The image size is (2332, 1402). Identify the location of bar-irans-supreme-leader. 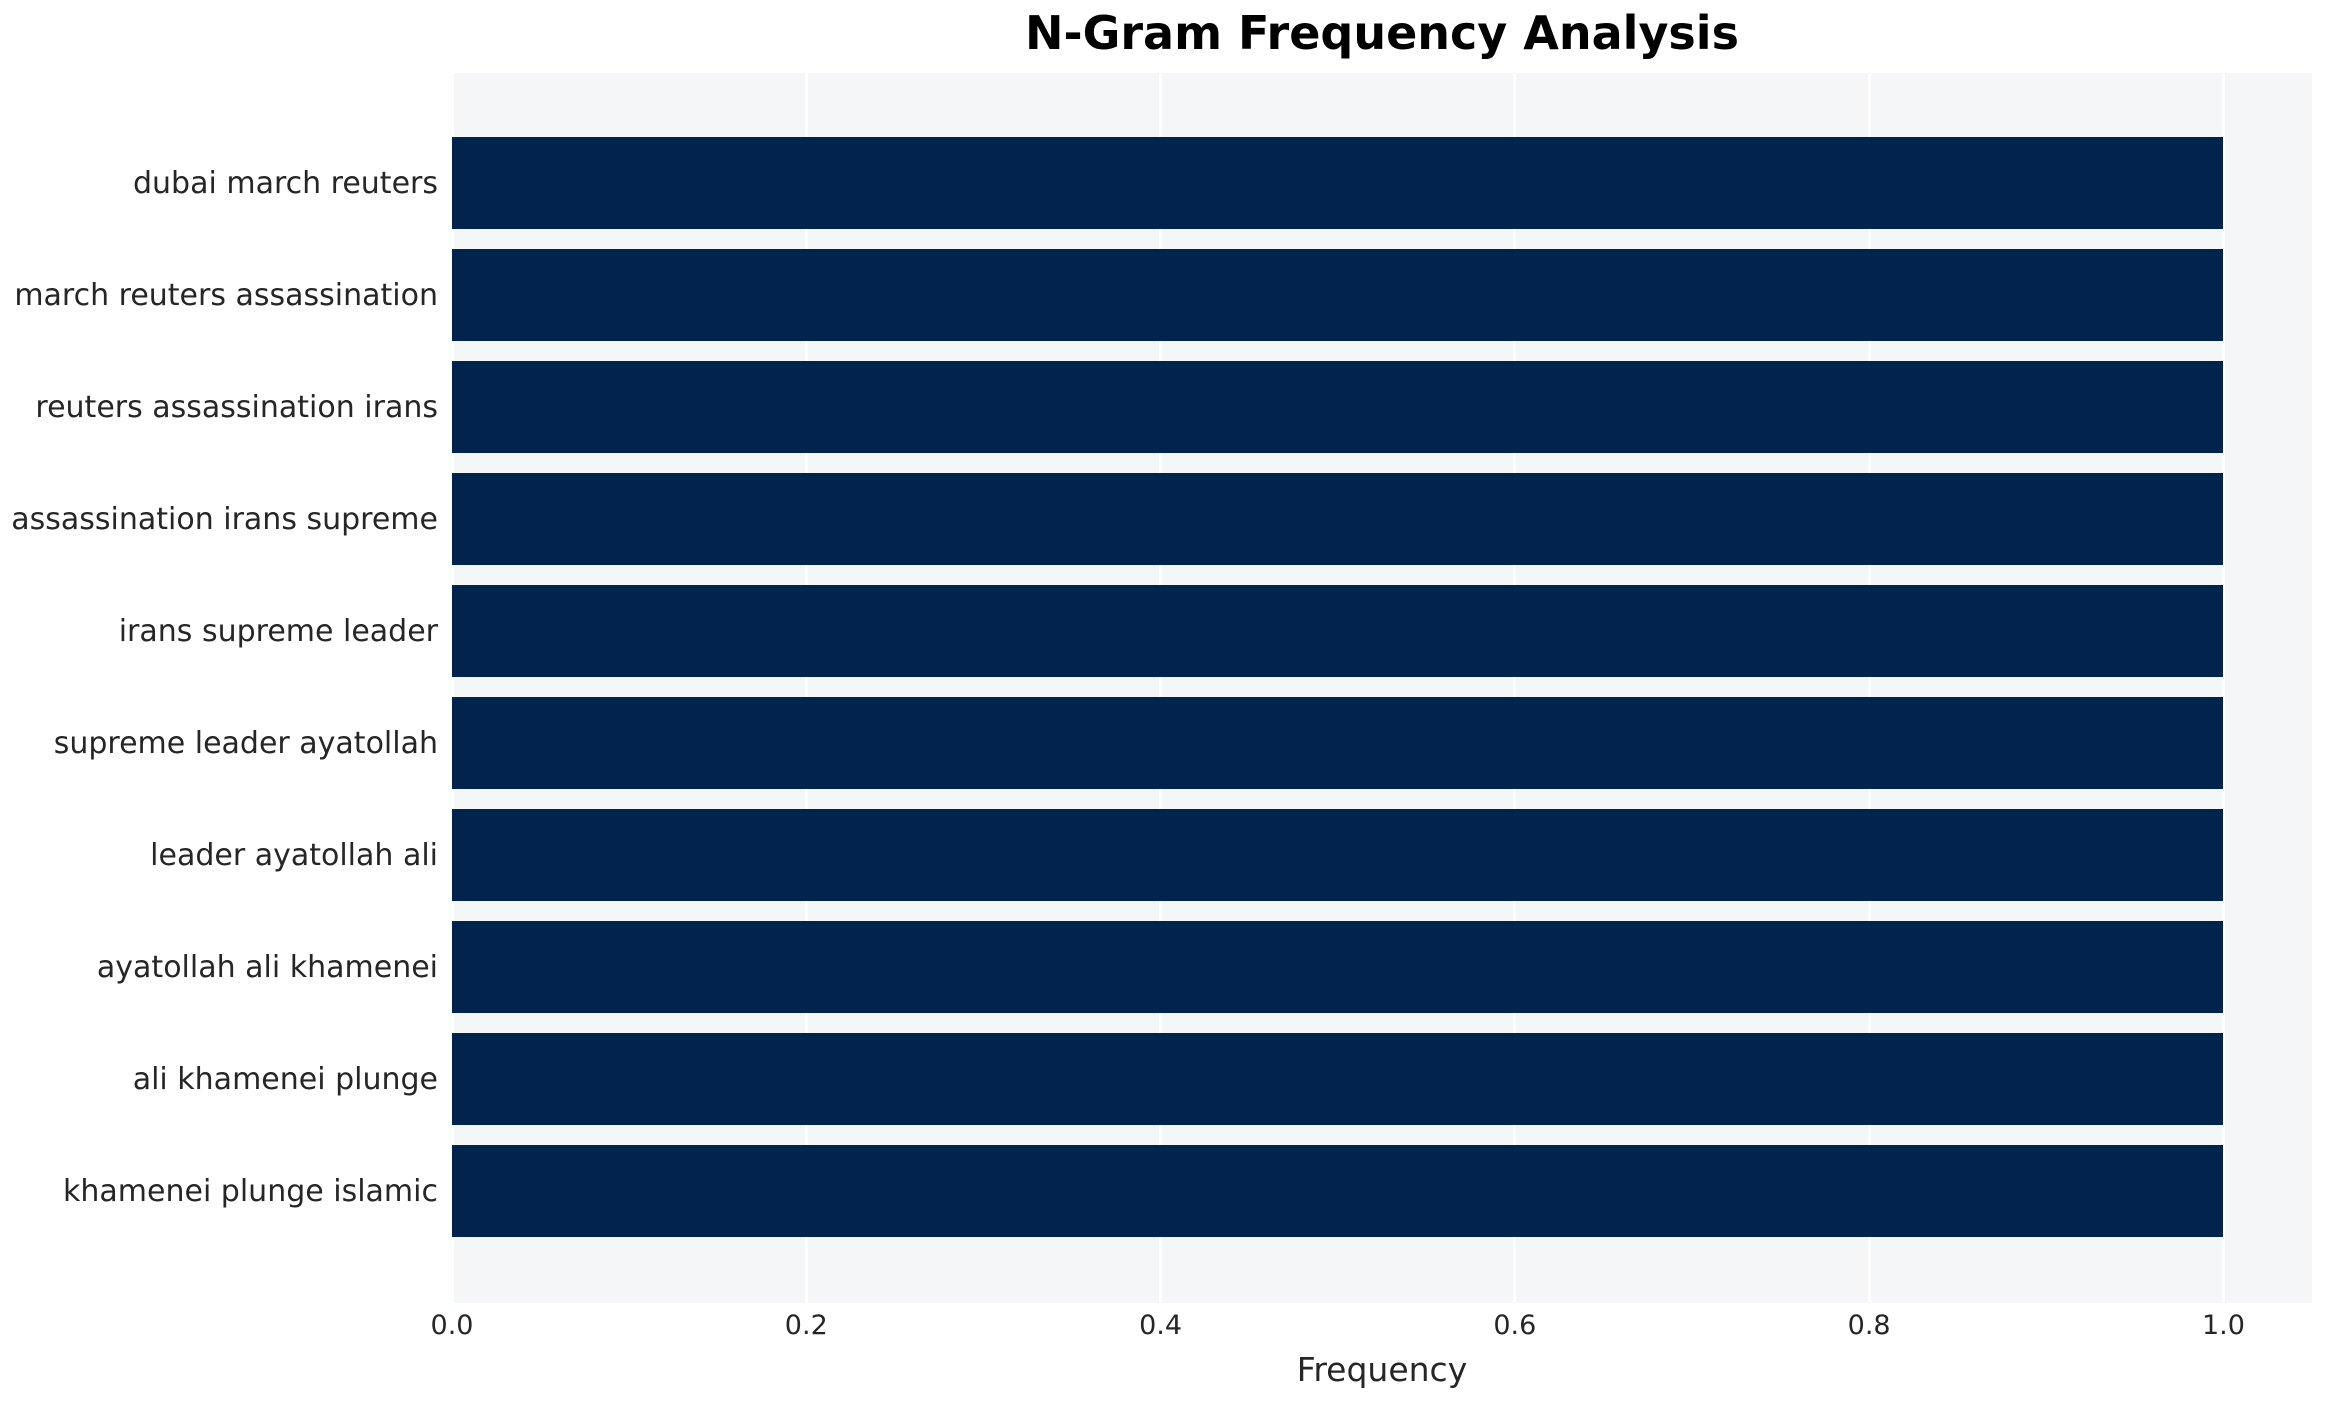
(1338, 631).